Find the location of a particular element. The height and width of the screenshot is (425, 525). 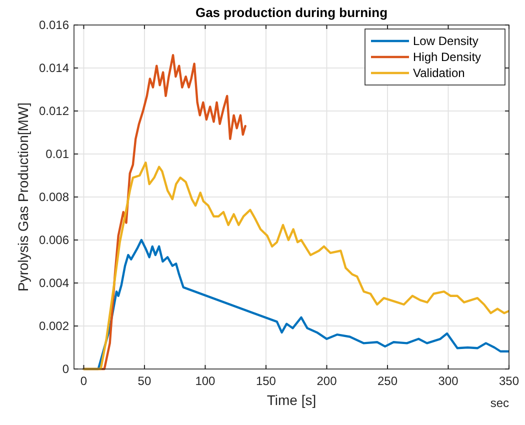

y-tick-label: 0 is located at coordinates (66, 369).